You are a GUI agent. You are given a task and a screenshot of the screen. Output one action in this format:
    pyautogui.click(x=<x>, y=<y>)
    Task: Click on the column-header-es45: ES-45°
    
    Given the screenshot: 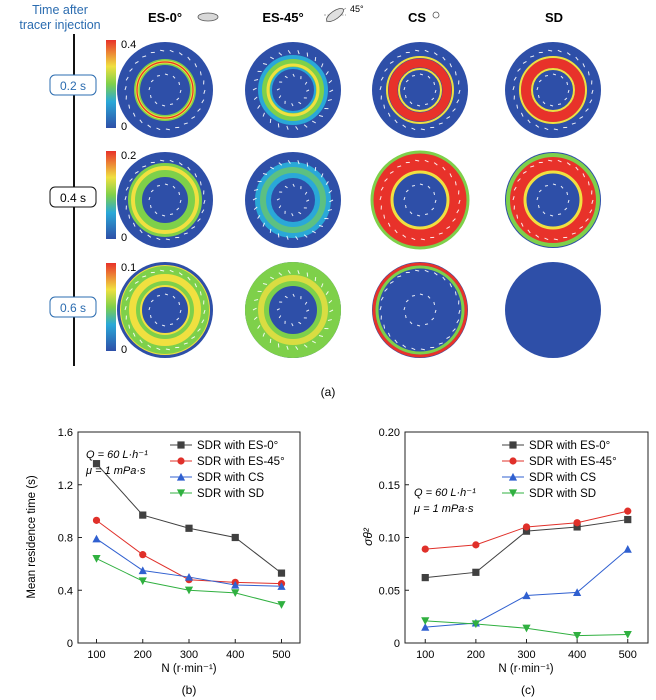 What is the action you would take?
    pyautogui.click(x=282, y=17)
    